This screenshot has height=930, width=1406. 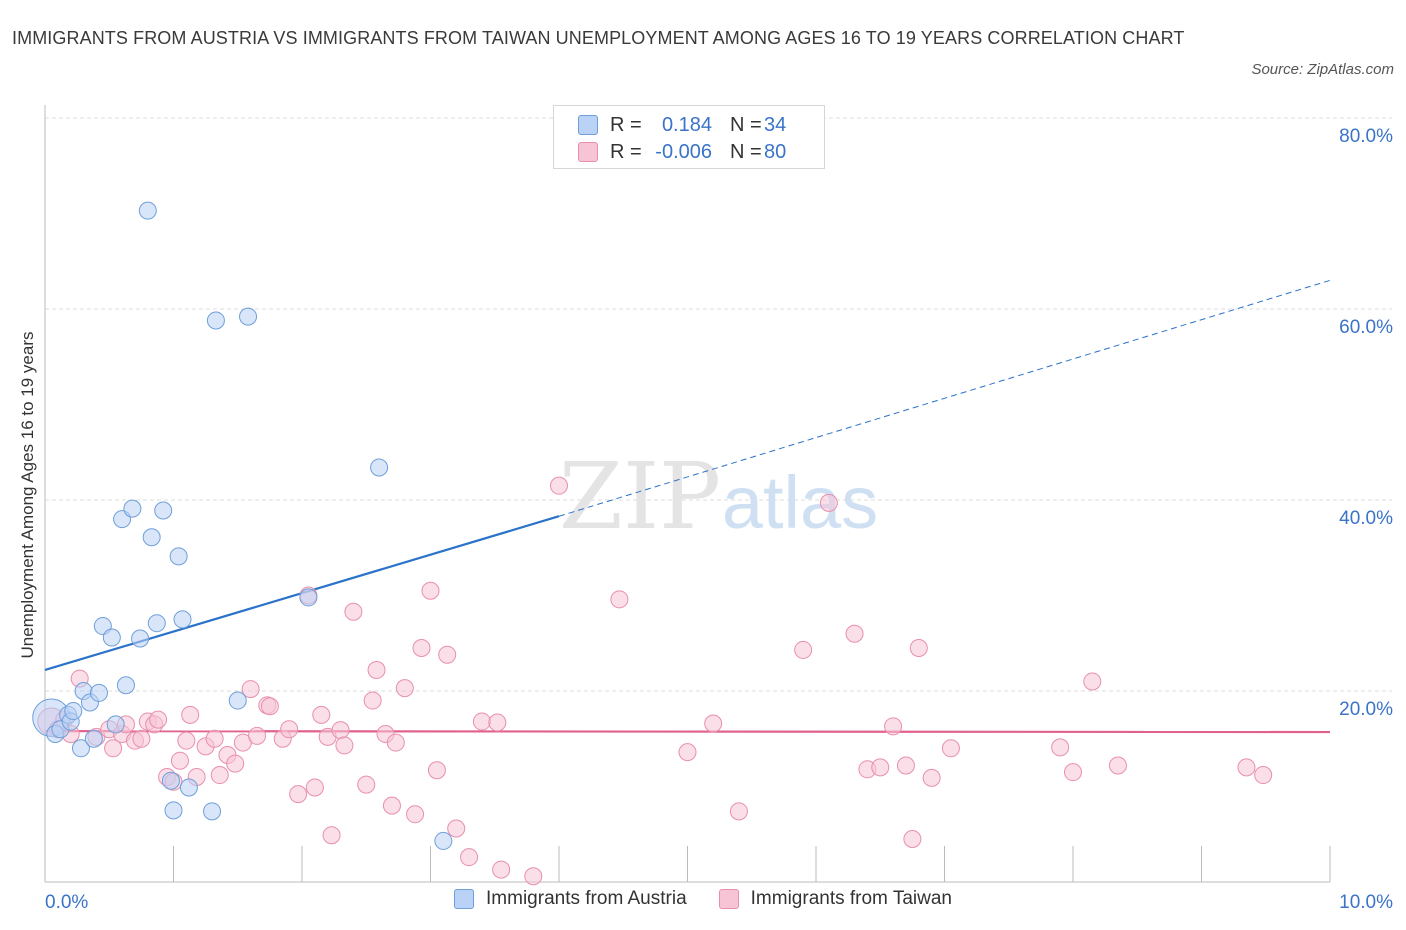 What do you see at coordinates (687, 732) in the screenshot?
I see `taiwan-trend-line` at bounding box center [687, 732].